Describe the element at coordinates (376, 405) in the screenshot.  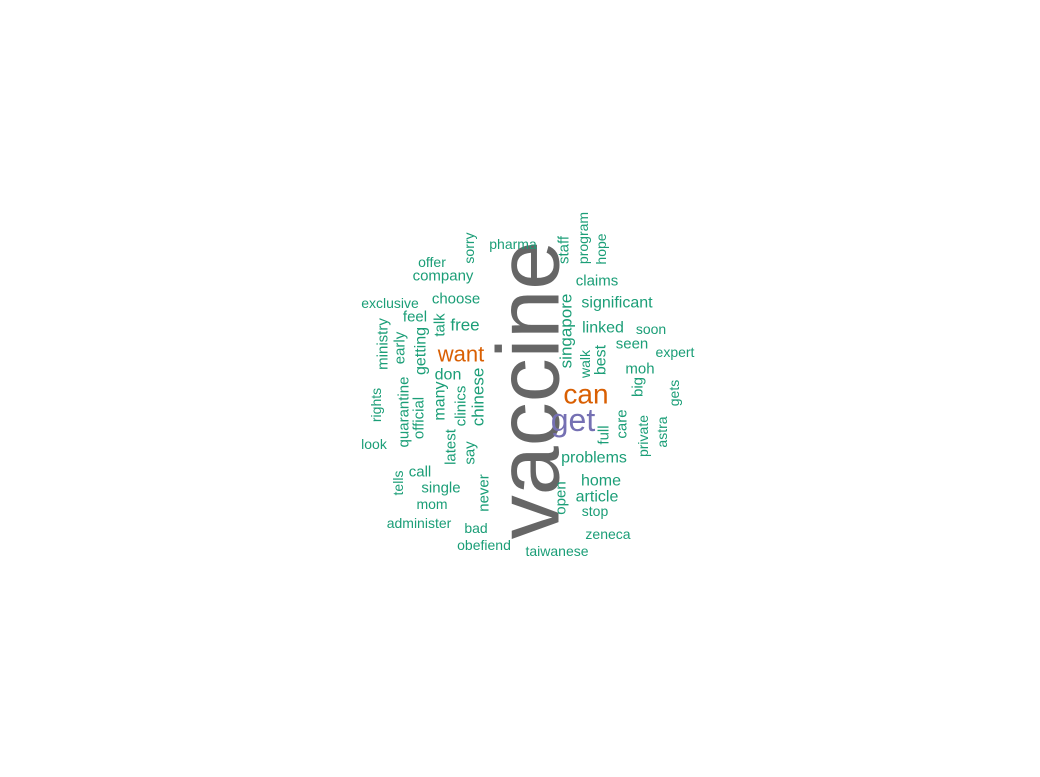
I see `word-rights: rights` at that location.